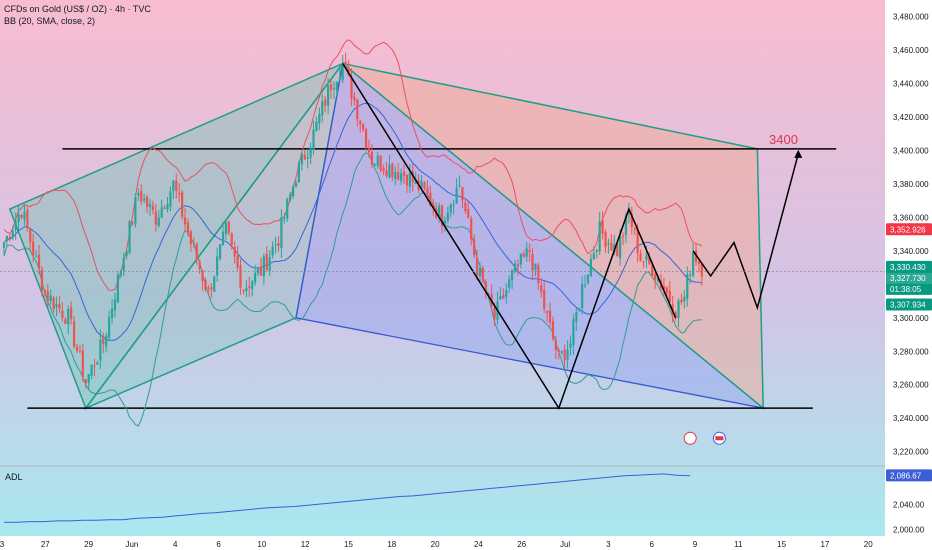  What do you see at coordinates (911, 117) in the screenshot?
I see `y-tick-label: 3,420.000` at bounding box center [911, 117].